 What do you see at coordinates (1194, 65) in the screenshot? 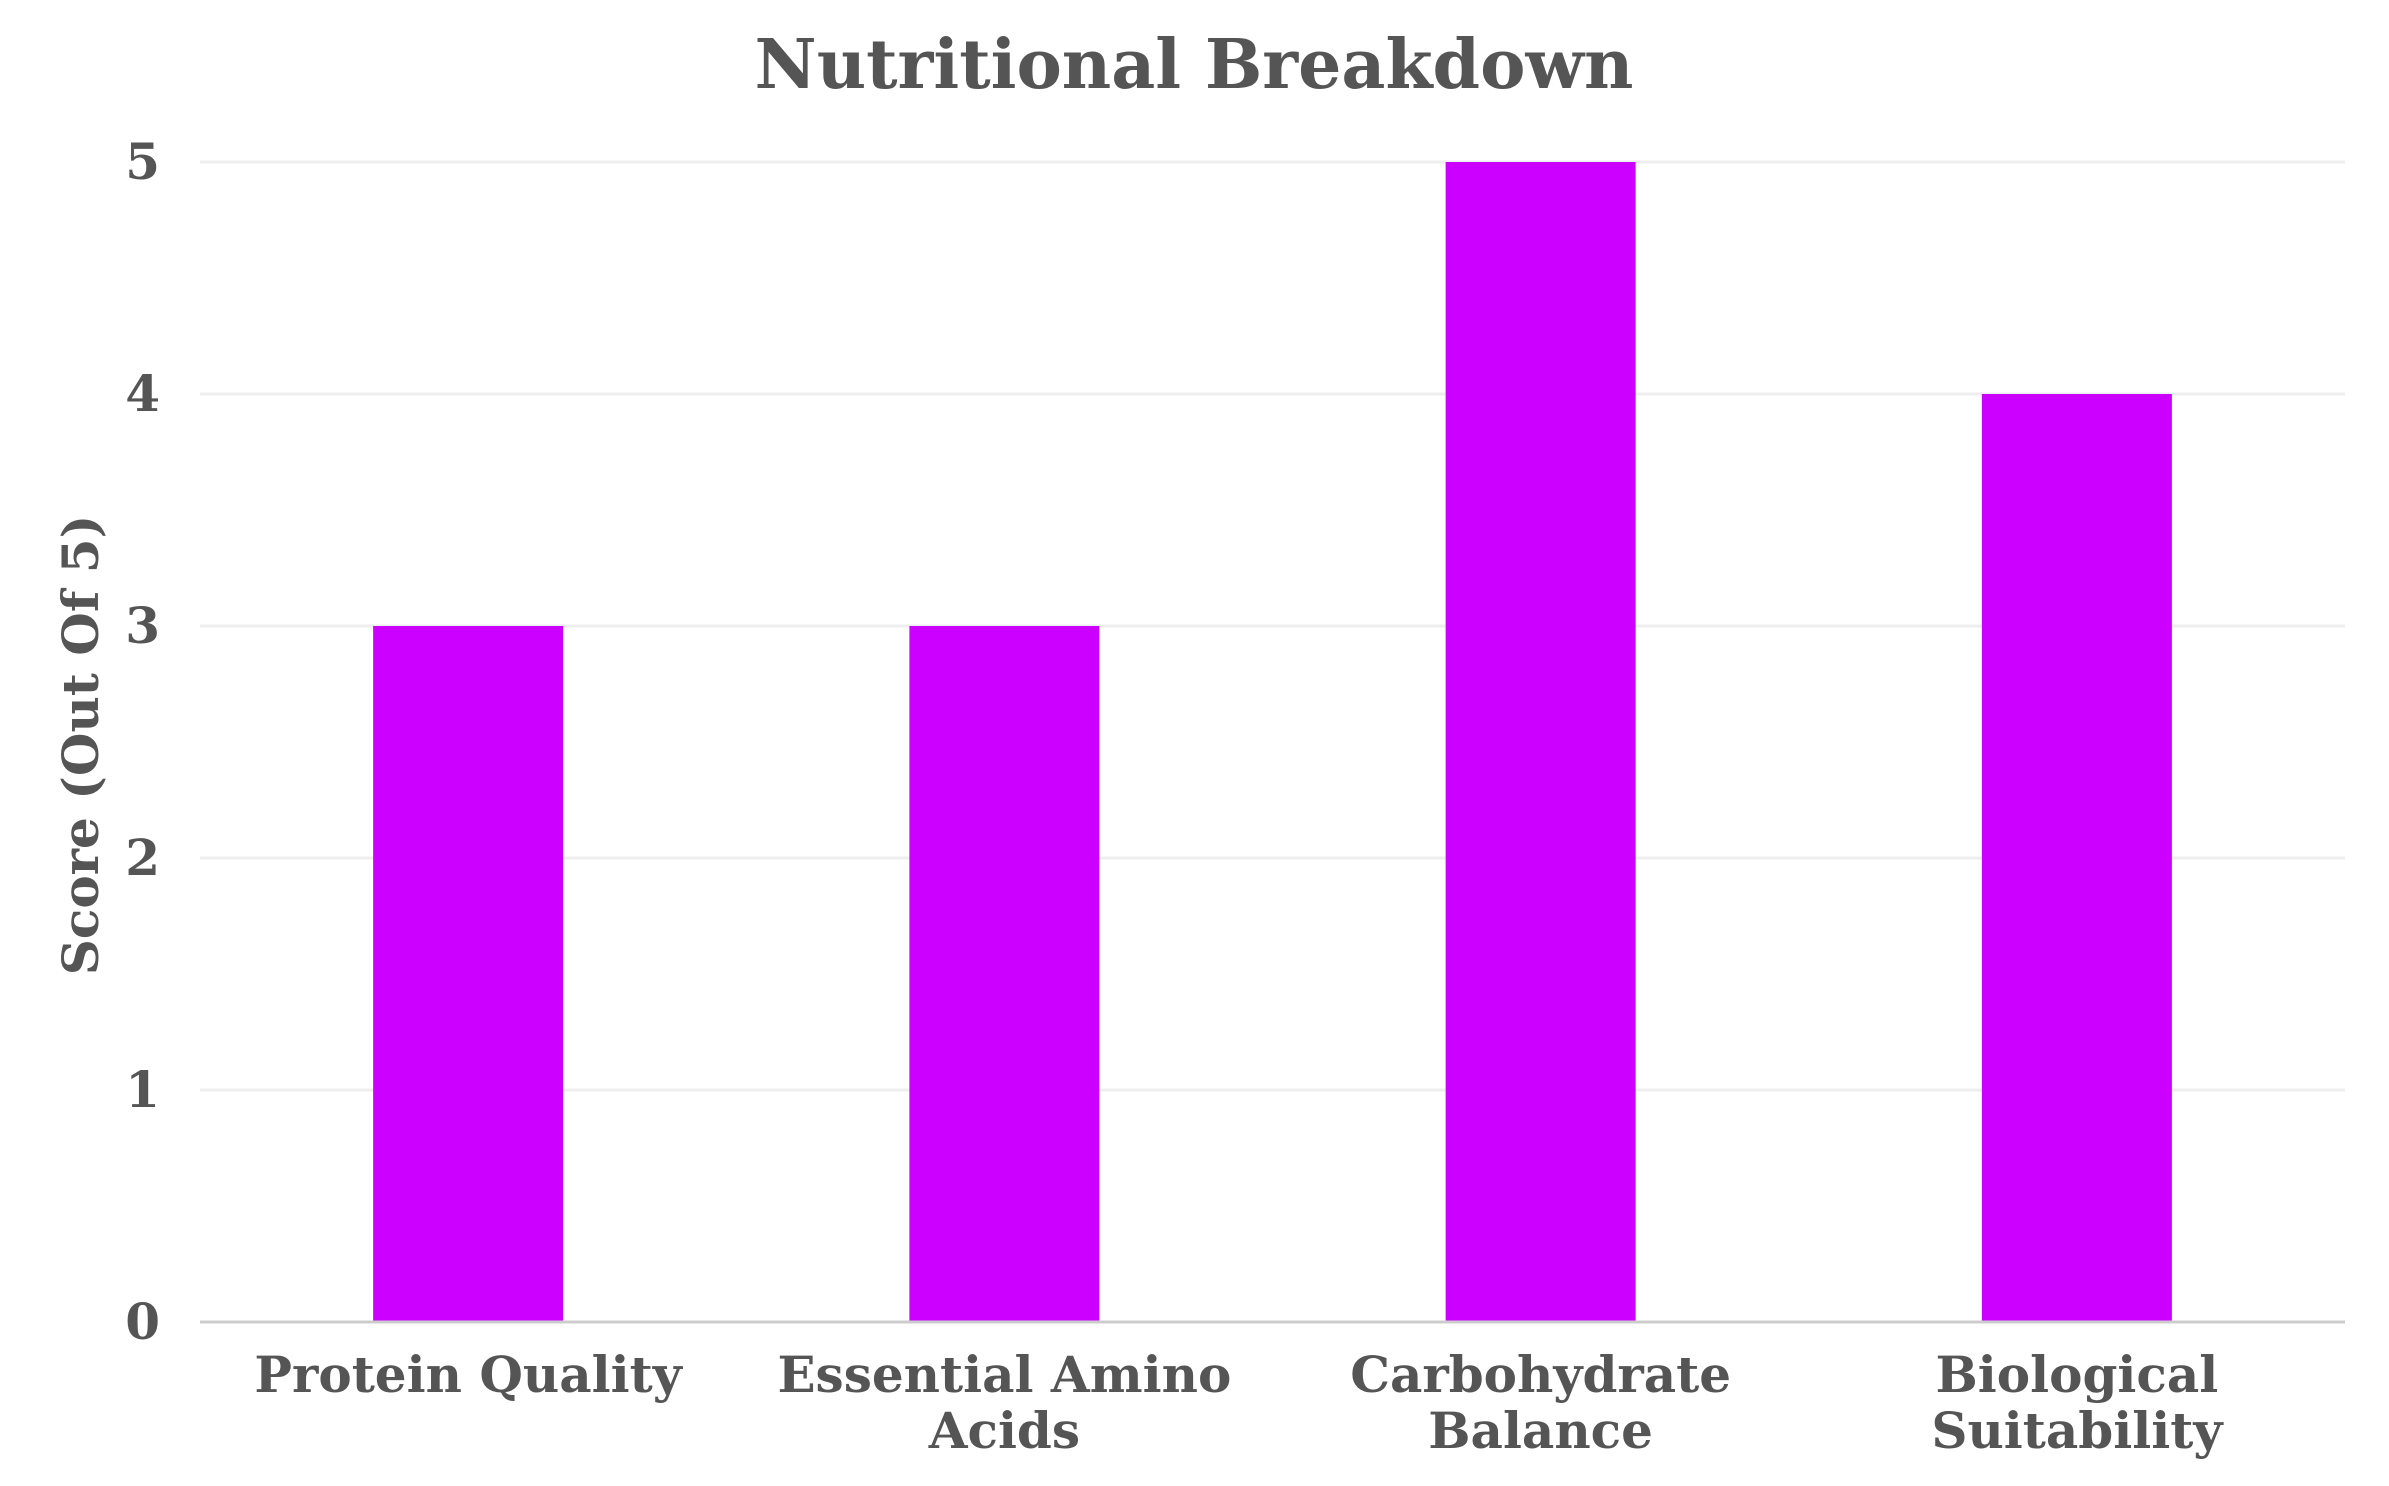
I see `chart-title: Nutritional Breakdown` at bounding box center [1194, 65].